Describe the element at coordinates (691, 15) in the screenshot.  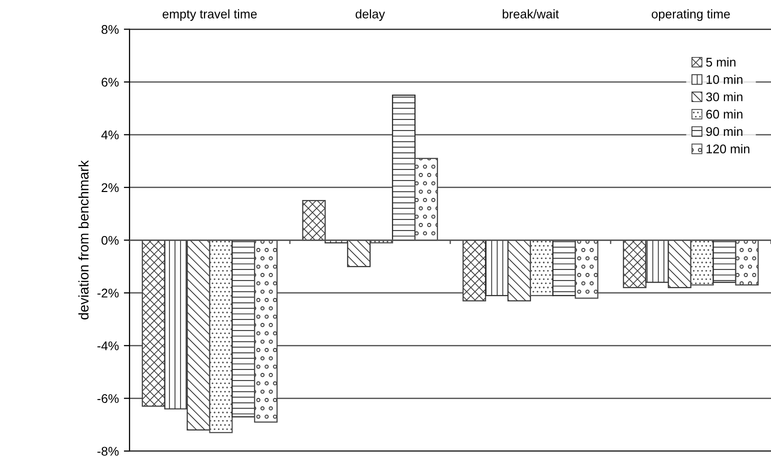
I see `x-tick-label: operating time` at that location.